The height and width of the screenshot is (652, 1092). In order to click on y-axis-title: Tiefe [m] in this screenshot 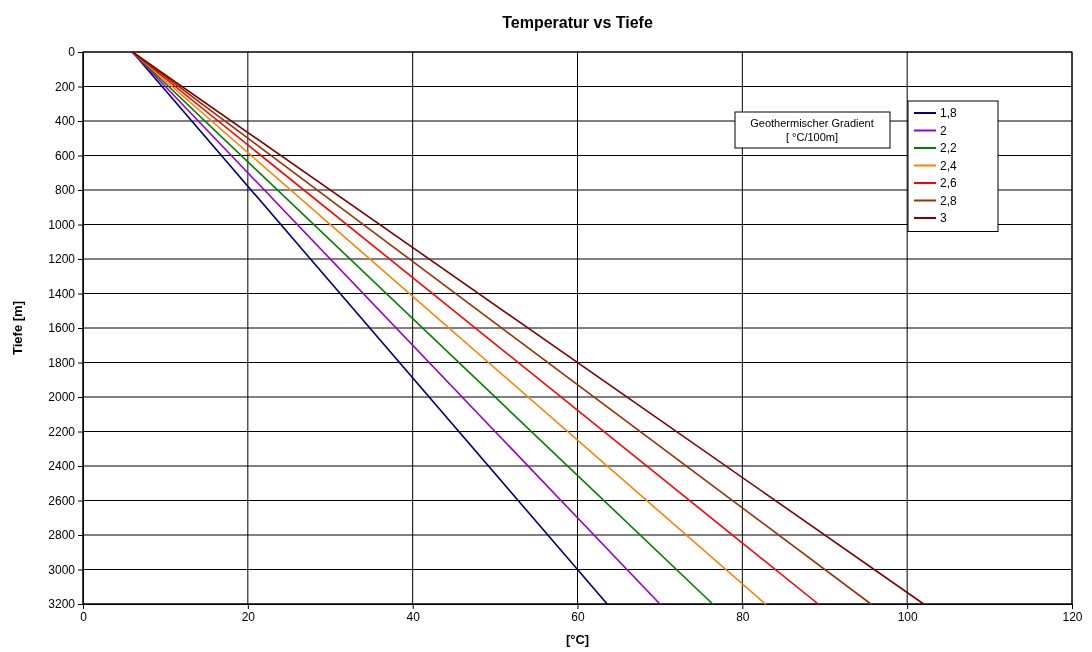, I will do `click(17, 328)`.